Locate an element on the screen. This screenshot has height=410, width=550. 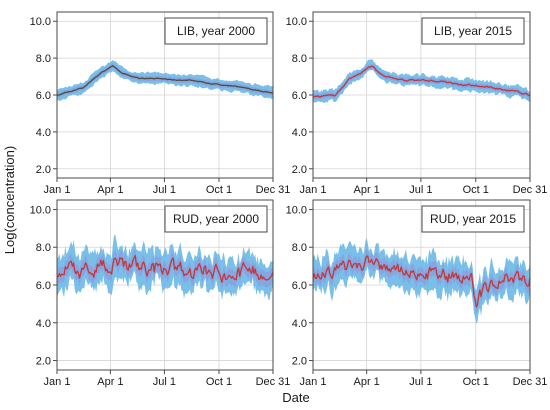
panel-title: LIB, year 2015 is located at coordinates (473, 31).